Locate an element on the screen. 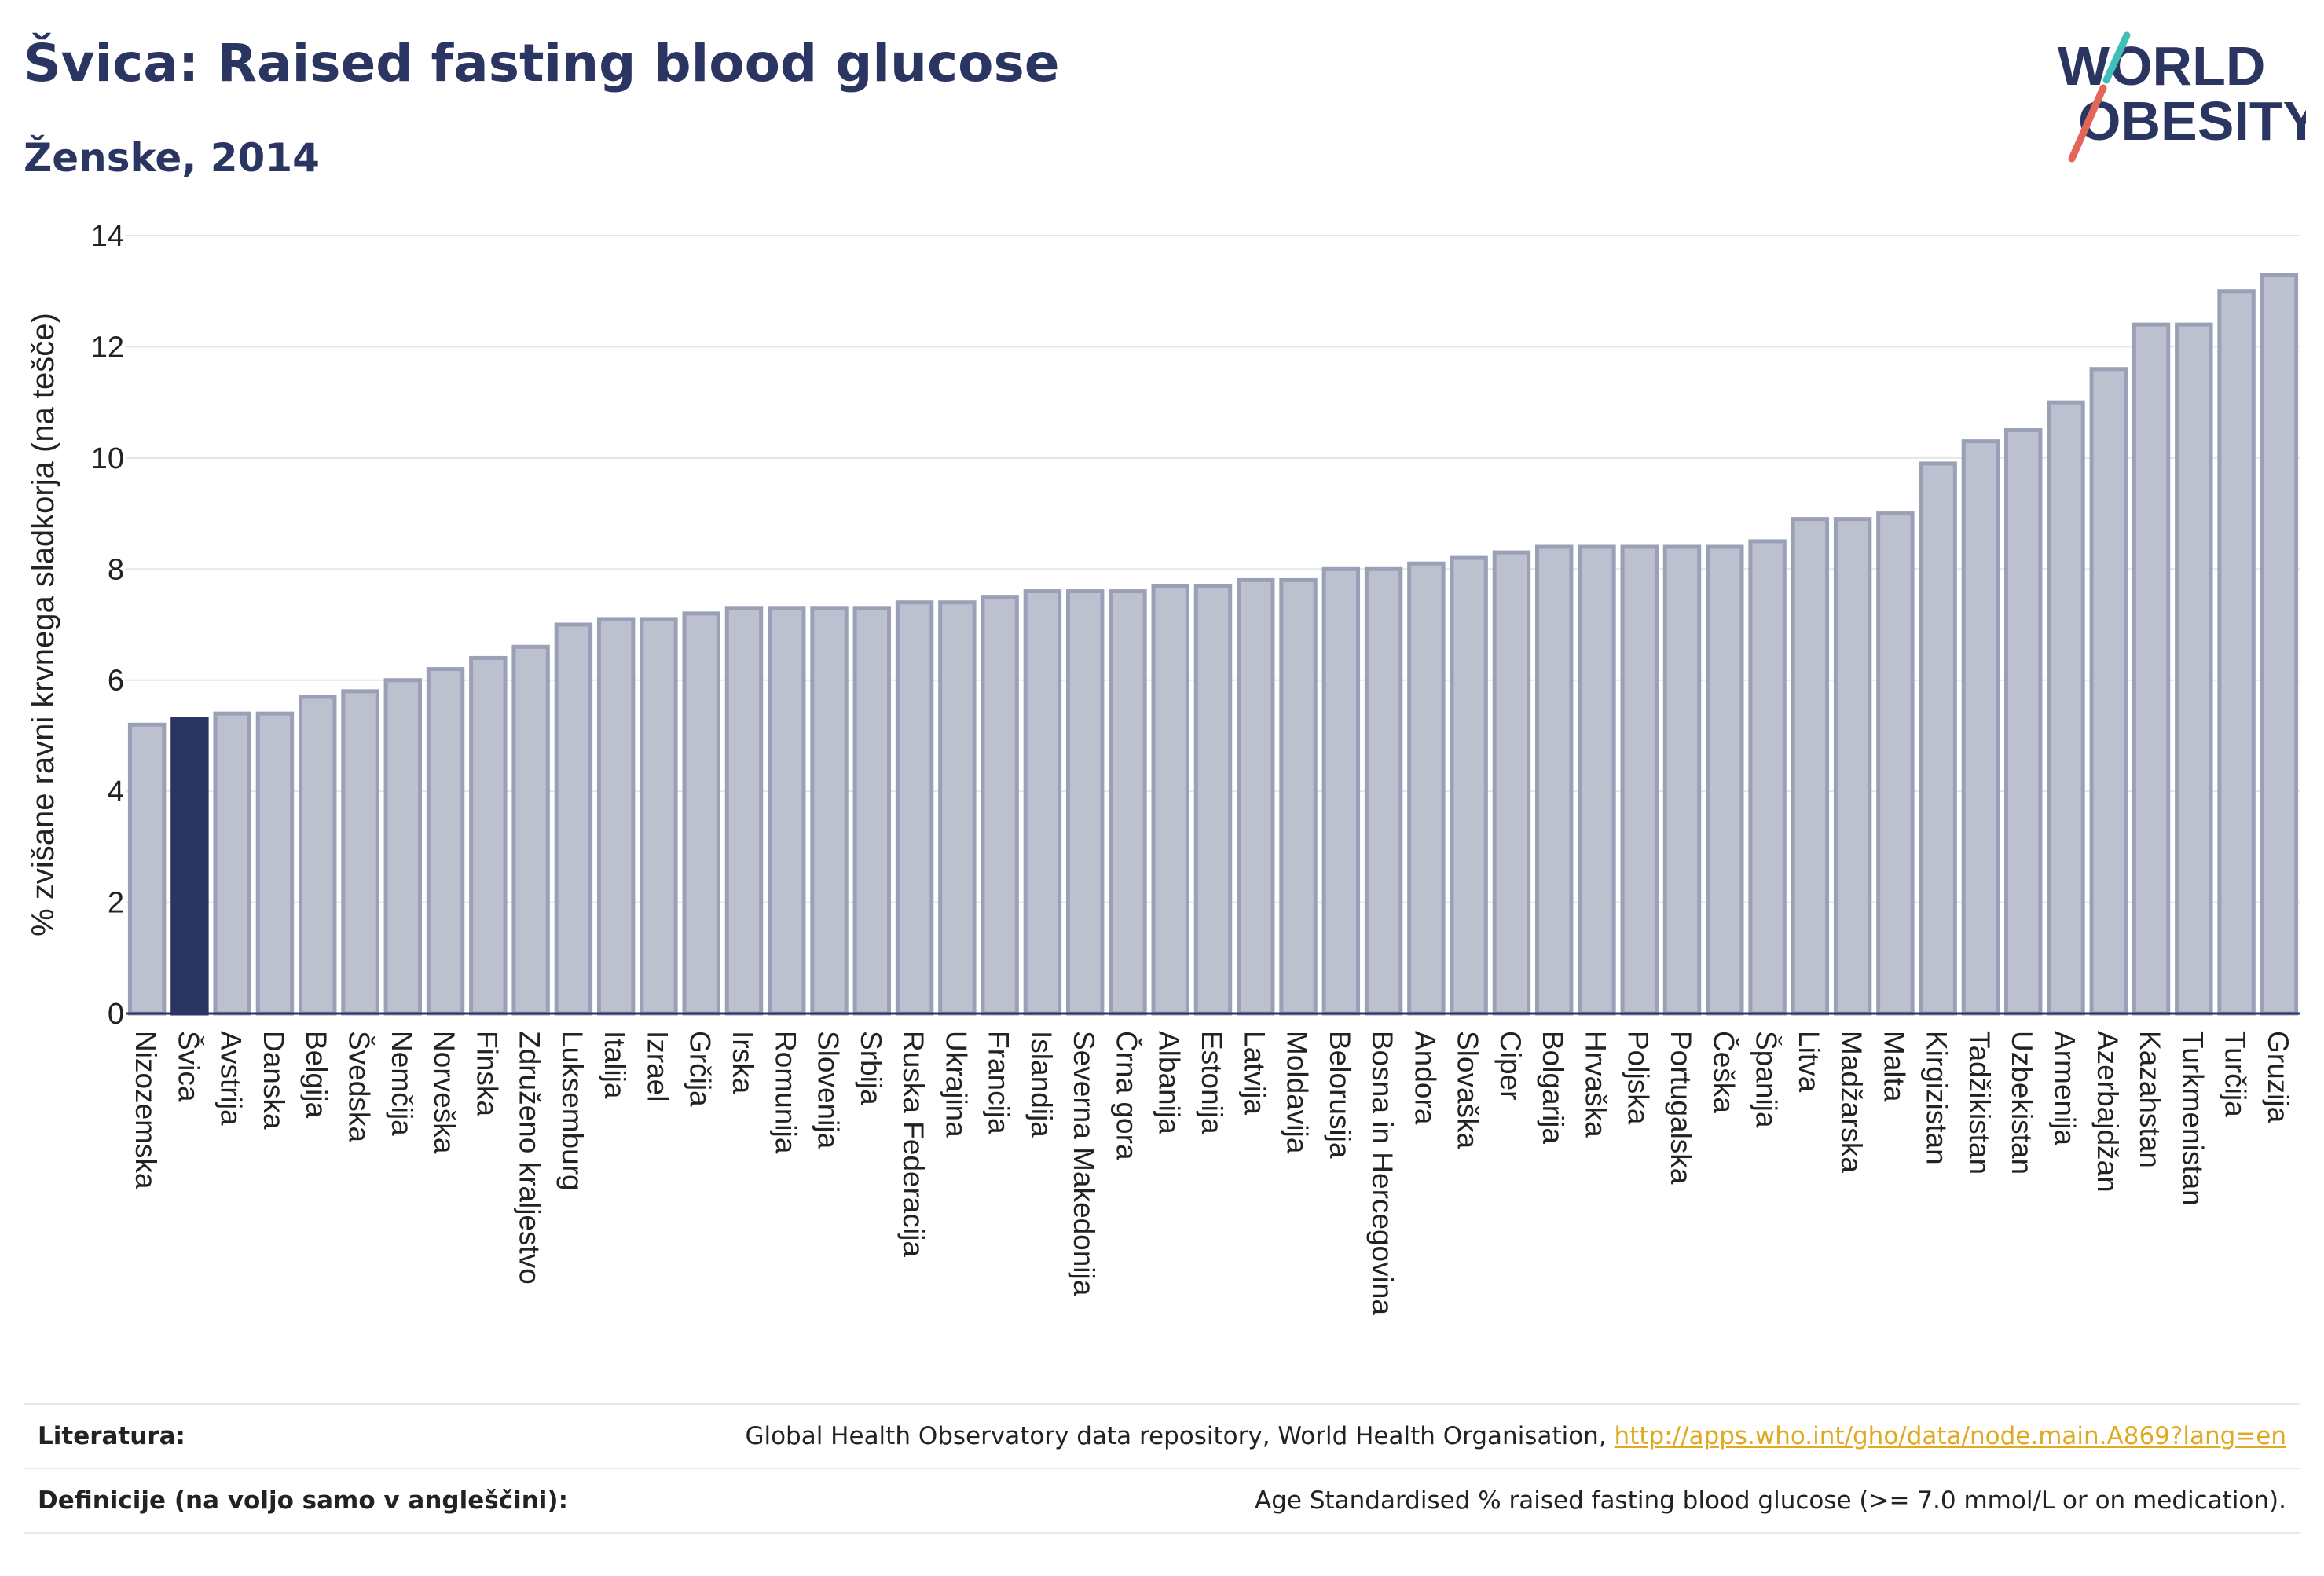  x-tick-label: Ciper is located at coordinates (1510, 1065).